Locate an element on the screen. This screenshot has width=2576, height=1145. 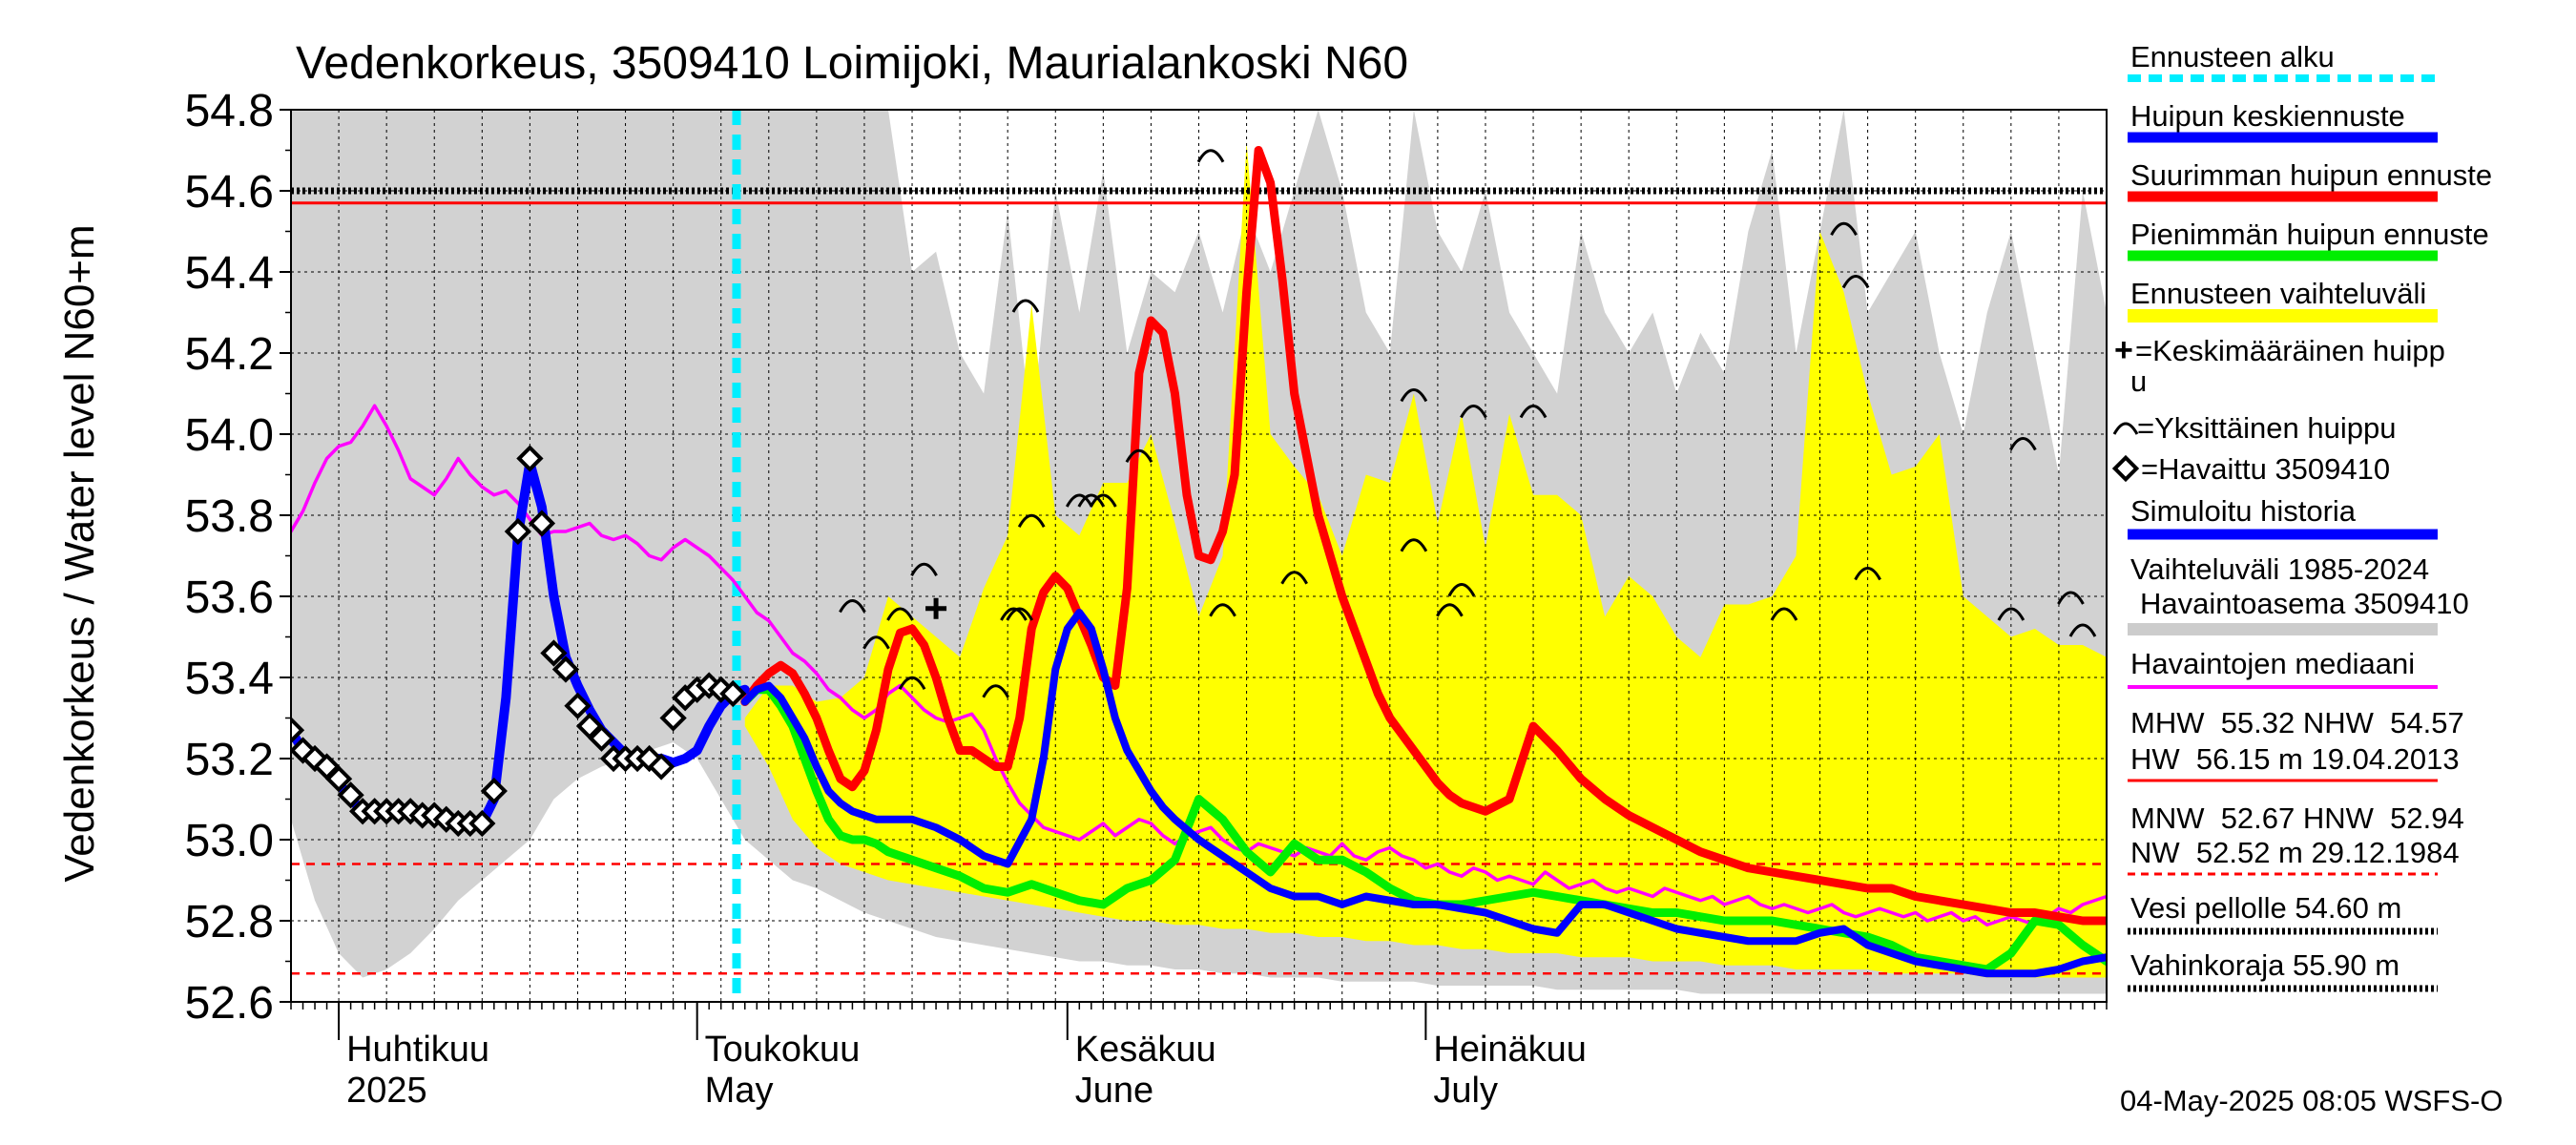
legend-historical-range-swatch is located at coordinates (2283, 629).